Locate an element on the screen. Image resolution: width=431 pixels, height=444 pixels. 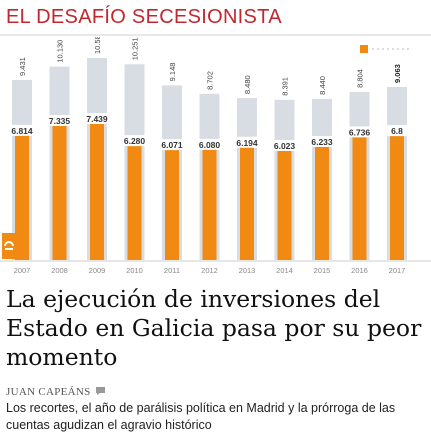
value-label-executed: 7.439 is located at coordinates (97, 119).